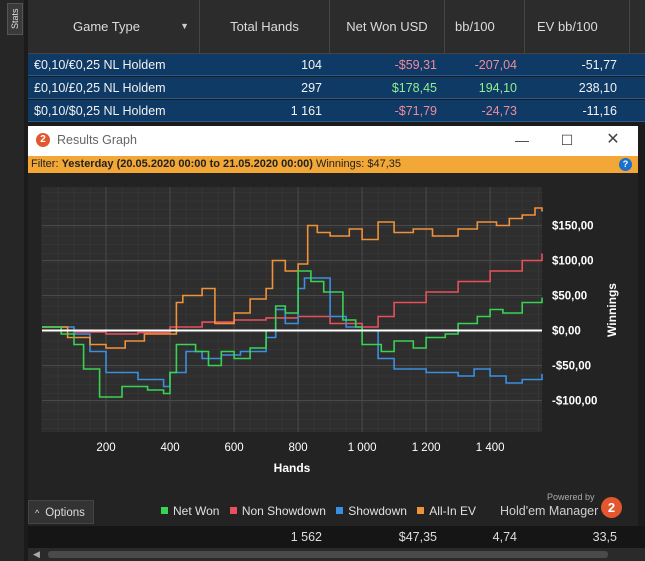 This screenshot has height=561, width=645. Describe the element at coordinates (490, 448) in the screenshot. I see `x-tick-label: 1 400` at that location.